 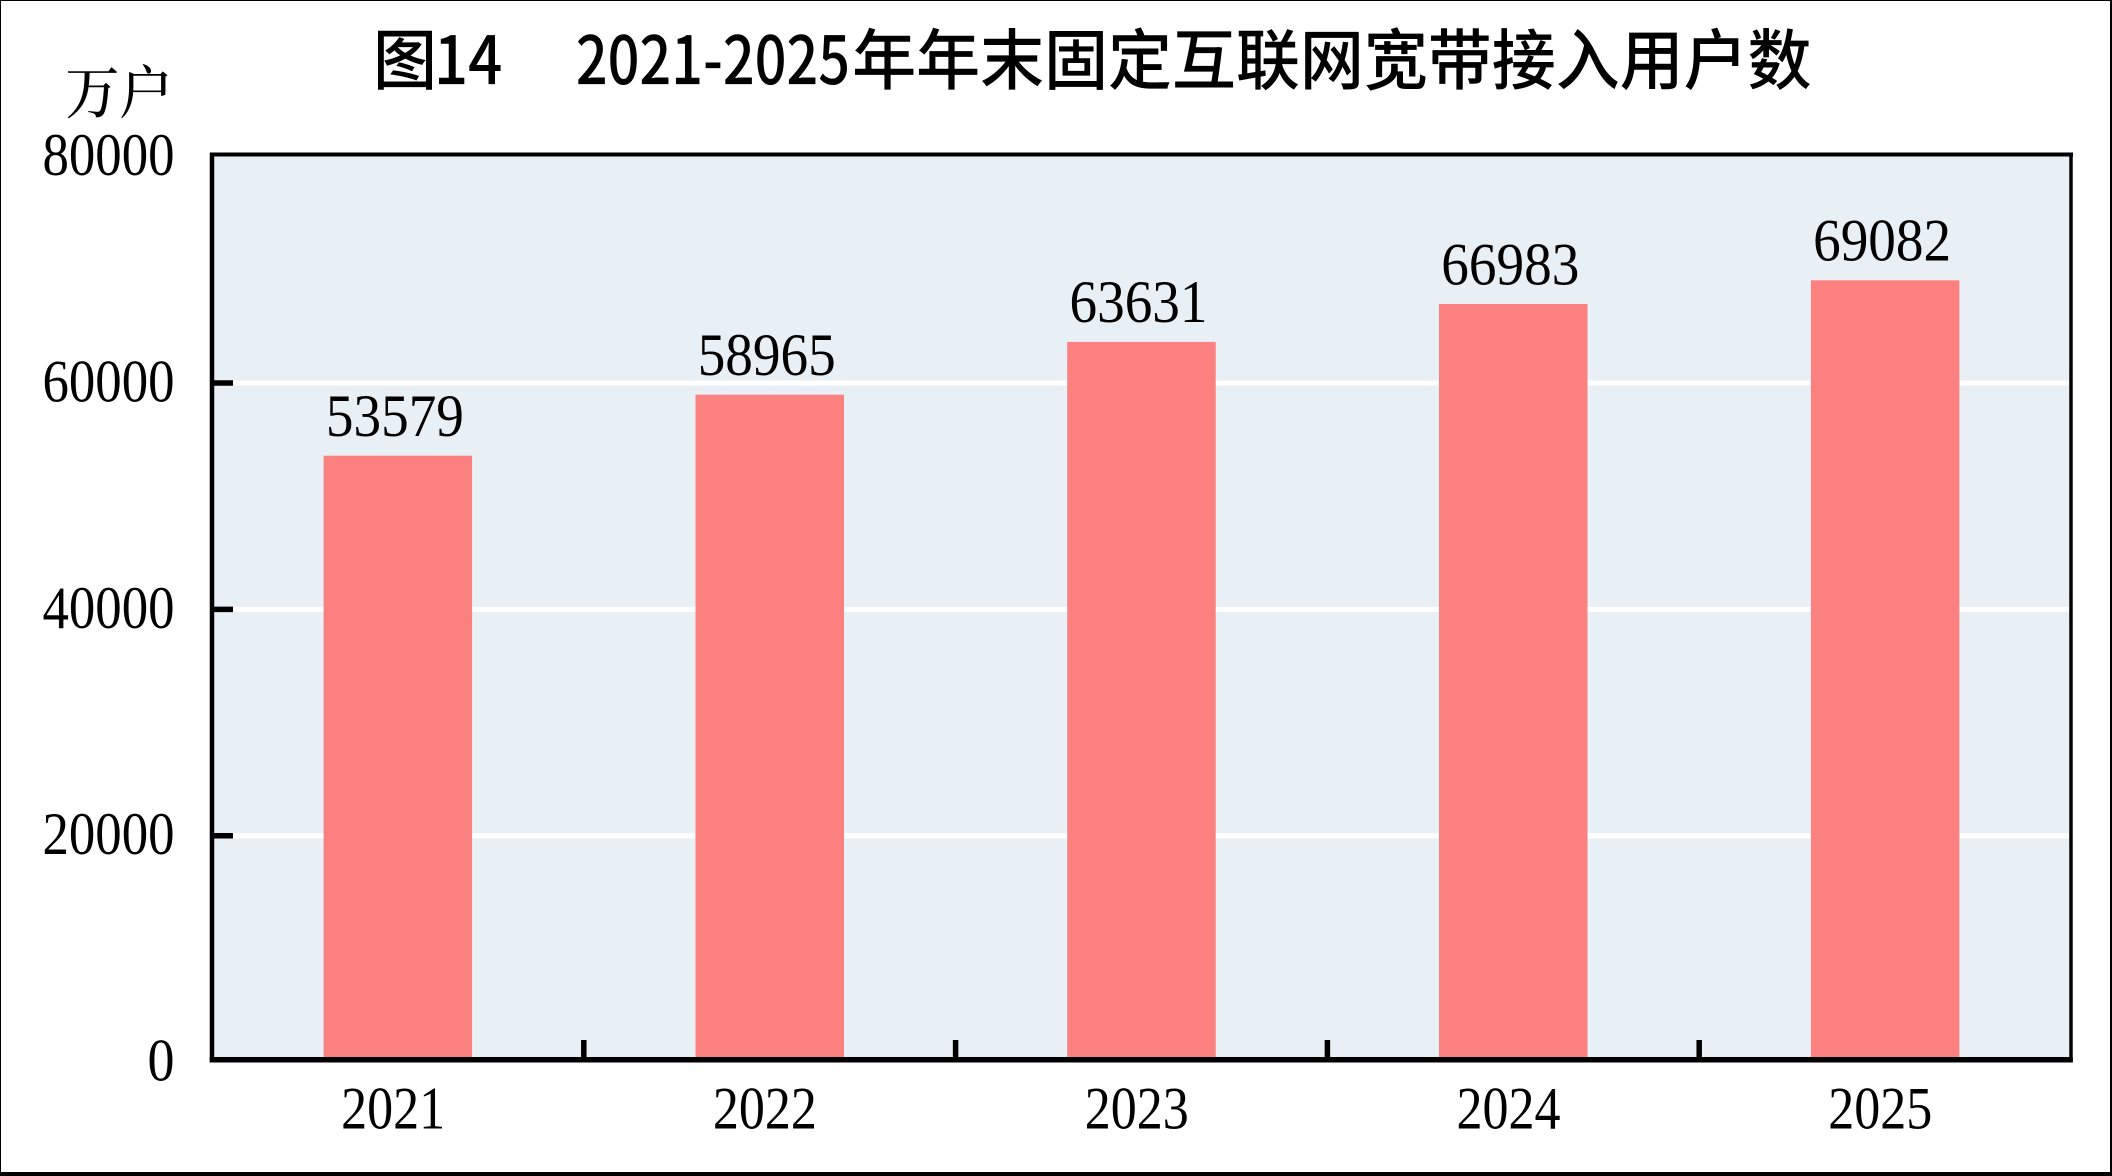 I want to click on svg-text: 2023, so click(x=1137, y=1109).